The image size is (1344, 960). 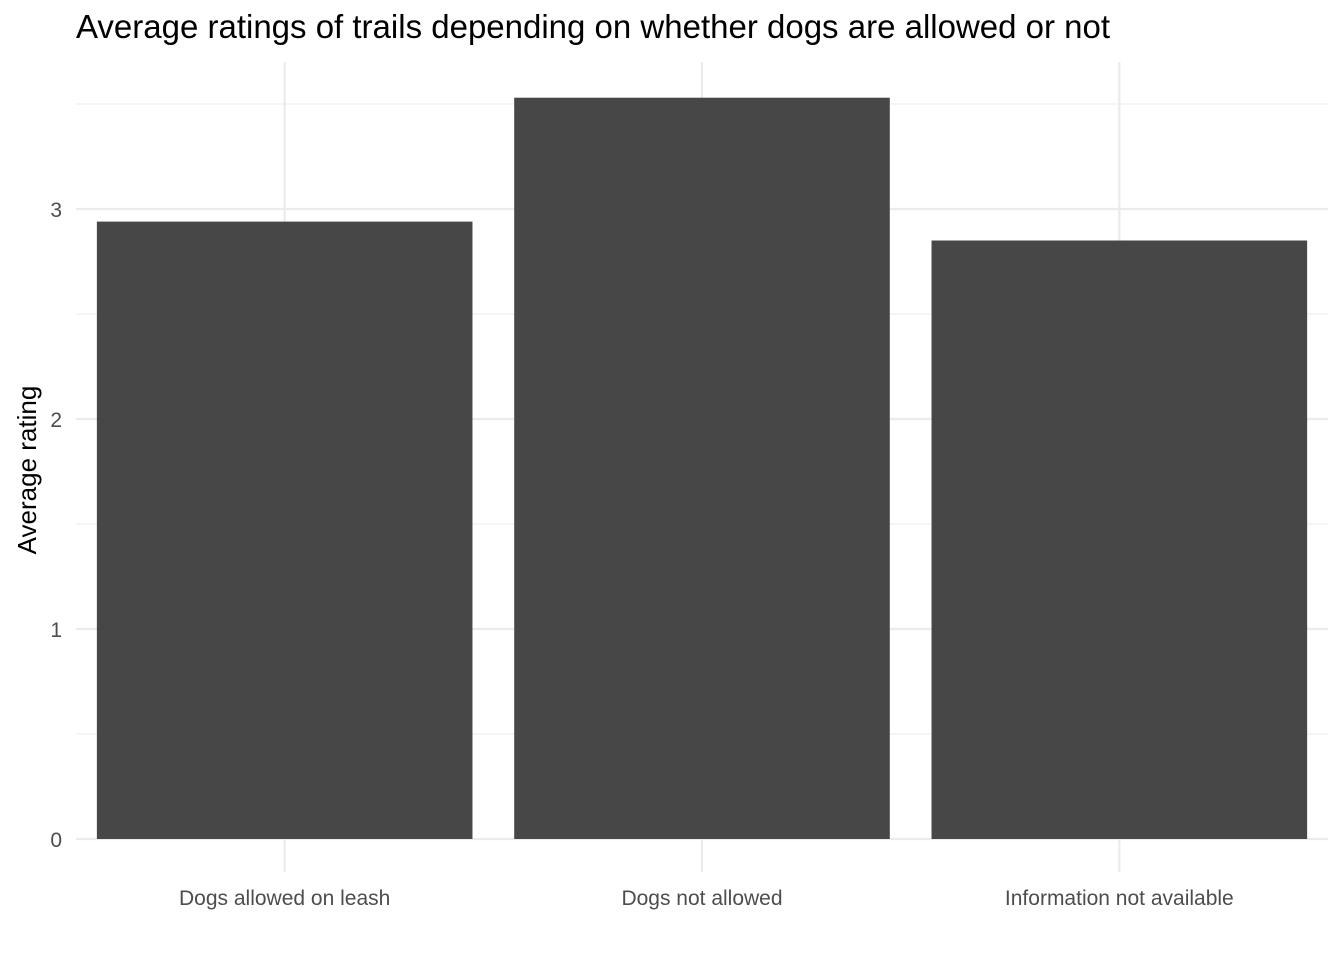 I want to click on y-tick-label: 3, so click(x=56, y=210).